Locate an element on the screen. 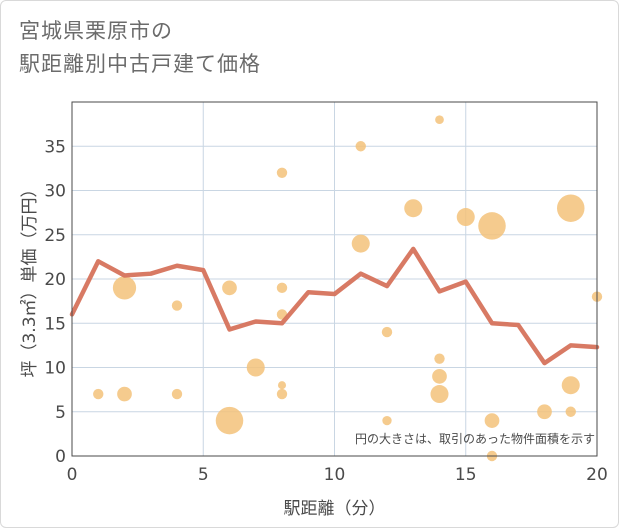 This screenshot has height=530, width=621. y-tick-label-6: 30 is located at coordinates (55, 192).